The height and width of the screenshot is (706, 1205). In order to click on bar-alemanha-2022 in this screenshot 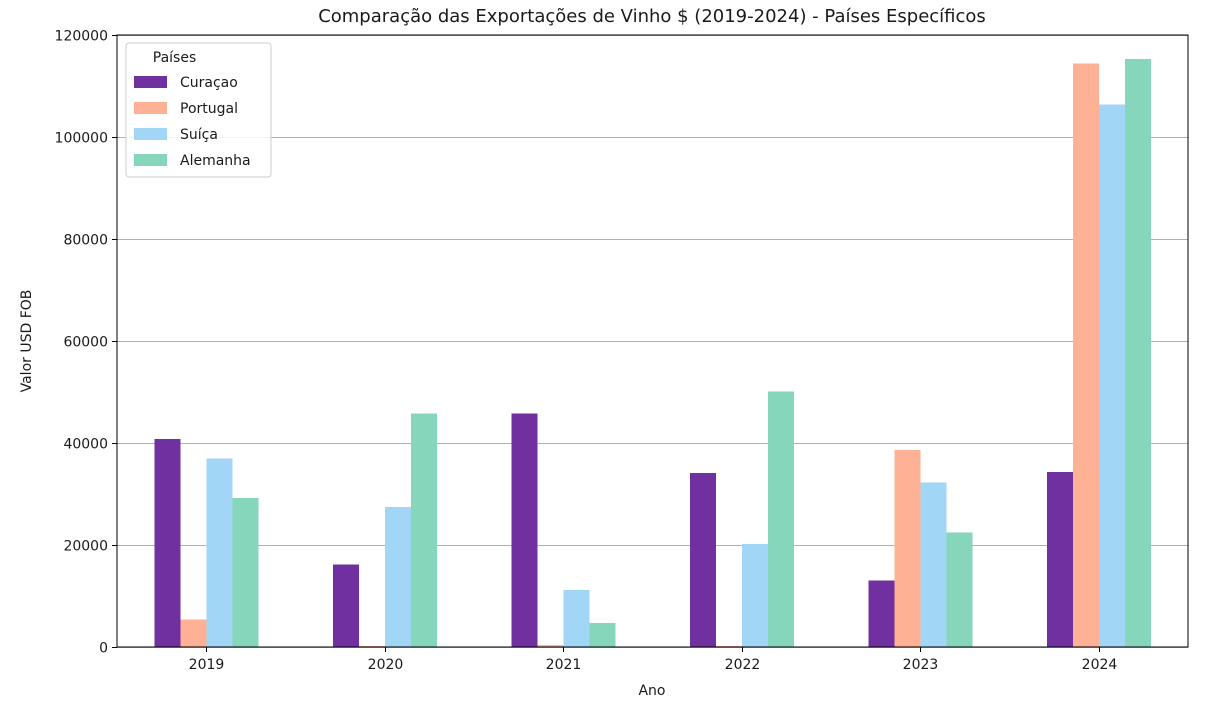, I will do `click(780, 519)`.